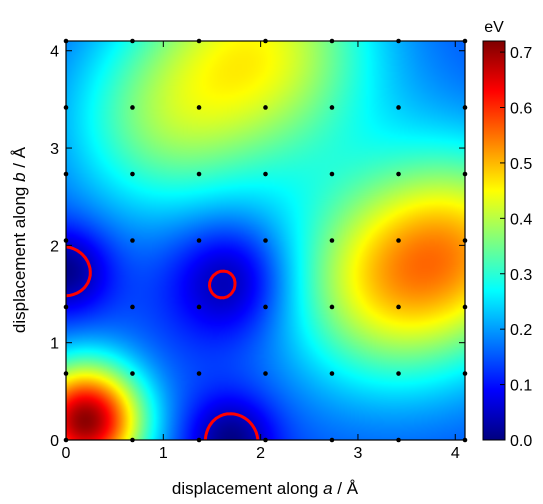 This screenshot has width=543, height=504. I want to click on colorbar-tick-label: 0.4, so click(521, 219).